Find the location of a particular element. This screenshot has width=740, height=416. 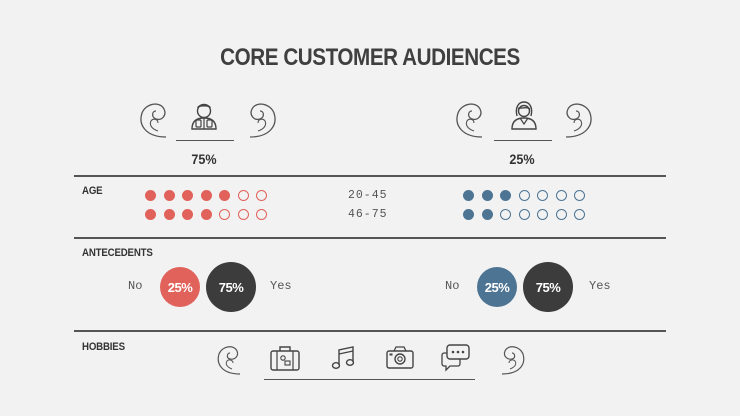

right-no-circle: 25% is located at coordinates (497, 287).